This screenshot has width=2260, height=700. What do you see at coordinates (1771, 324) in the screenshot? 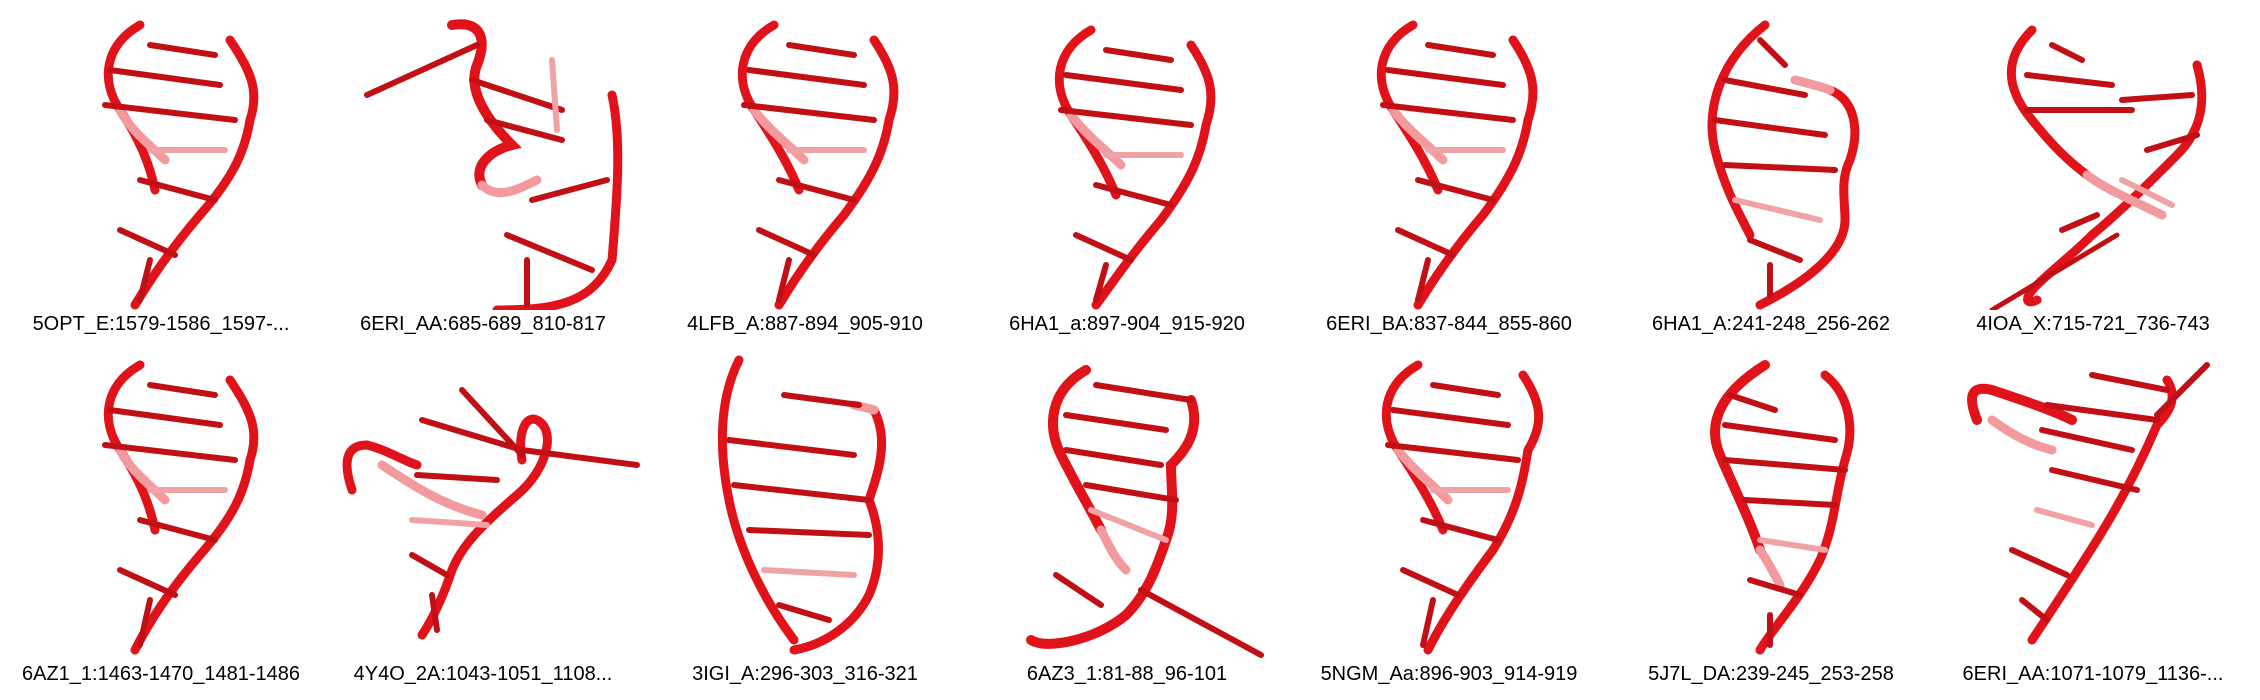
I see `structure-label: 6HA1_A:241-248_256-262` at bounding box center [1771, 324].